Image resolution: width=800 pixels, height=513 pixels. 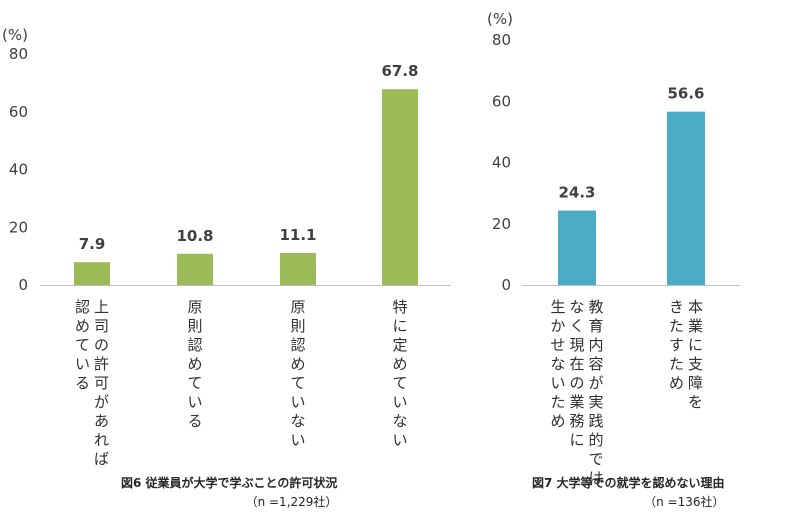 What do you see at coordinates (291, 502) in the screenshot?
I see `sample-size-fig6: （n =1,229社）` at bounding box center [291, 502].